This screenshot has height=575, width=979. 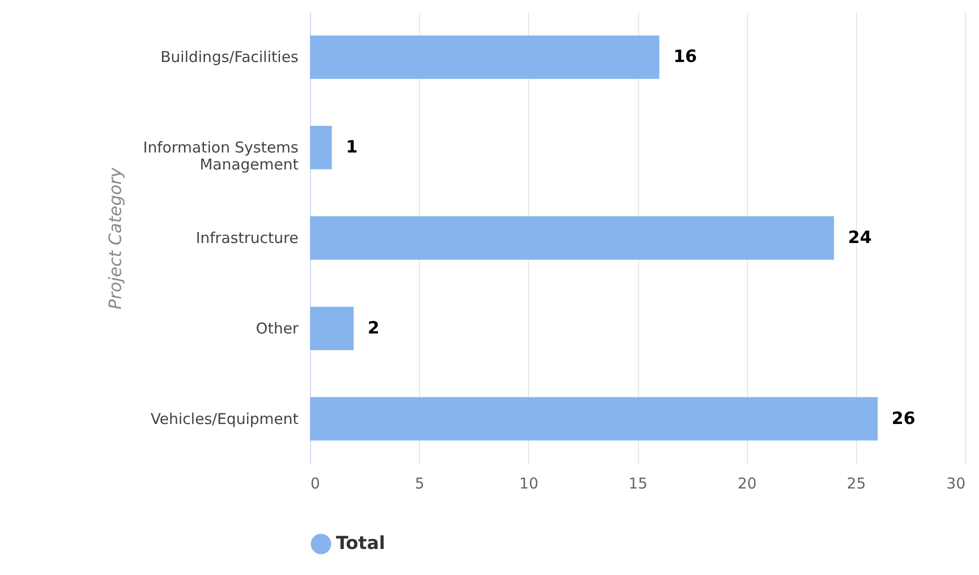 What do you see at coordinates (361, 543) in the screenshot?
I see `legend-label: Total` at bounding box center [361, 543].